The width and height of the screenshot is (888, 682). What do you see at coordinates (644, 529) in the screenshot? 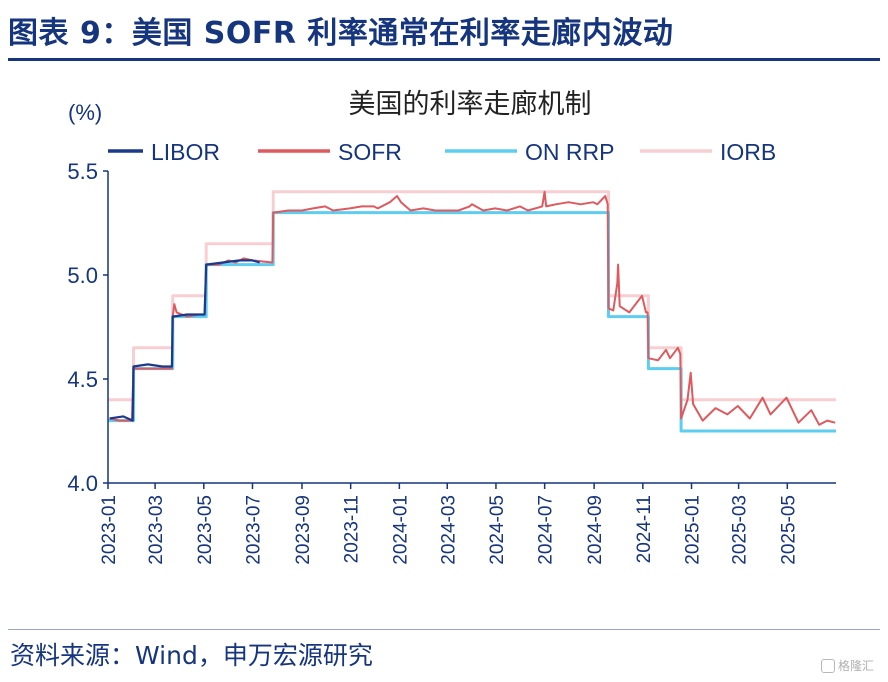
I see `x-tick-label: 2024-11` at bounding box center [644, 529].